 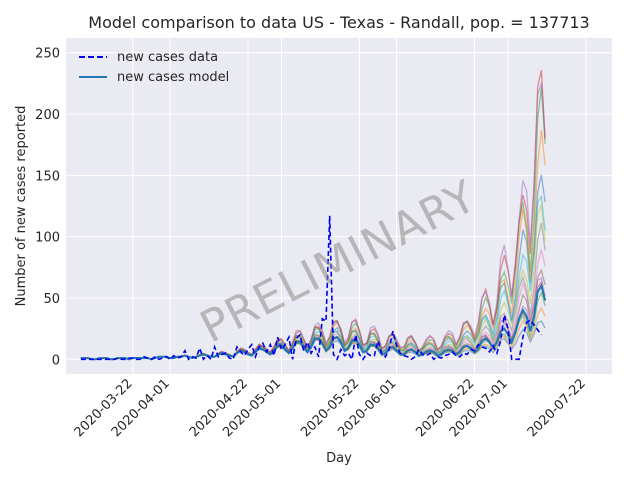 I want to click on y-tick-labels: 0 50 100 150 200 250, so click(x=47, y=208).